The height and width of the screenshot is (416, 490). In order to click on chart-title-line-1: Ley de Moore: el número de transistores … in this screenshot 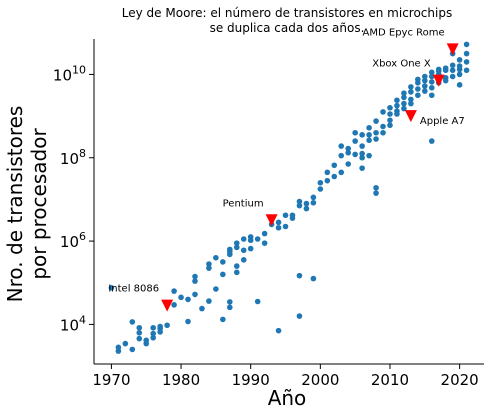, I will do `click(287, 13)`.